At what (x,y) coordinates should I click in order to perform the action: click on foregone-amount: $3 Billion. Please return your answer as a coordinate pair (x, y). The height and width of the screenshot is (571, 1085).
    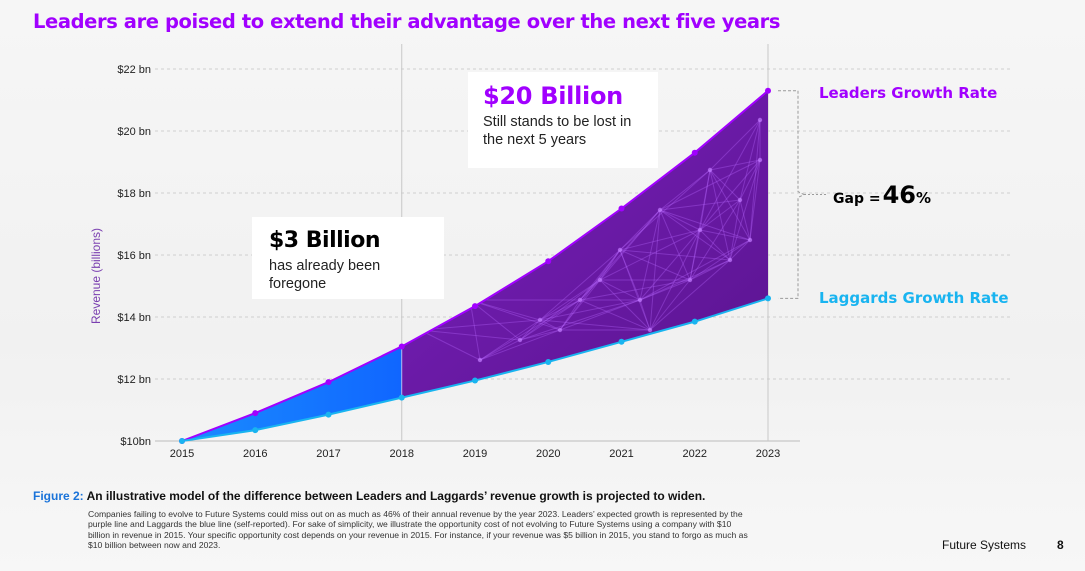
    Looking at the image, I should click on (324, 240).